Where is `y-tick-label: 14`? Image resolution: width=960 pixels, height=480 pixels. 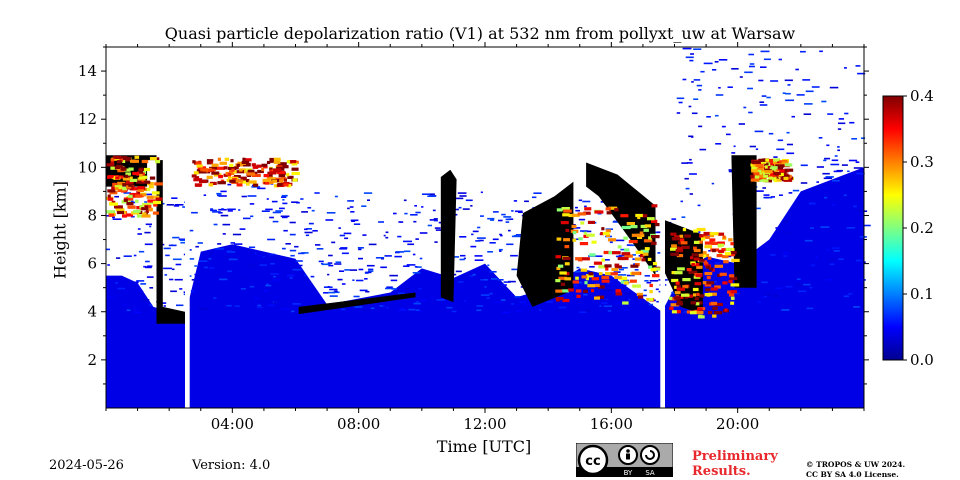 y-tick-label: 14 is located at coordinates (87, 71).